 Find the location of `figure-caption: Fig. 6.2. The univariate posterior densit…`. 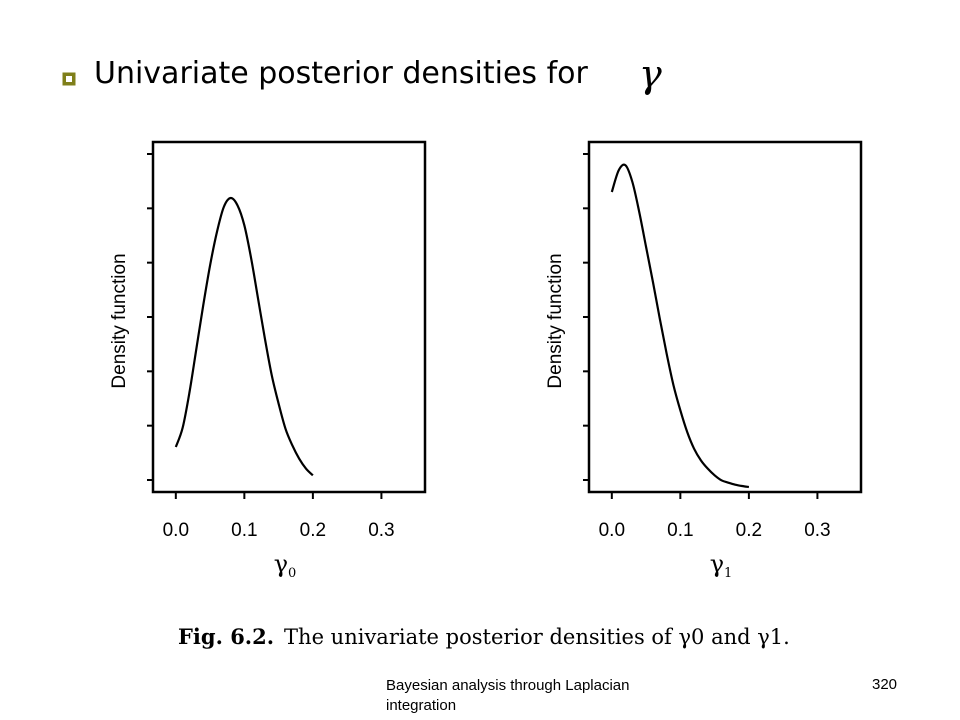

figure-caption: Fig. 6.2. The univariate posterior densit… is located at coordinates (484, 636).